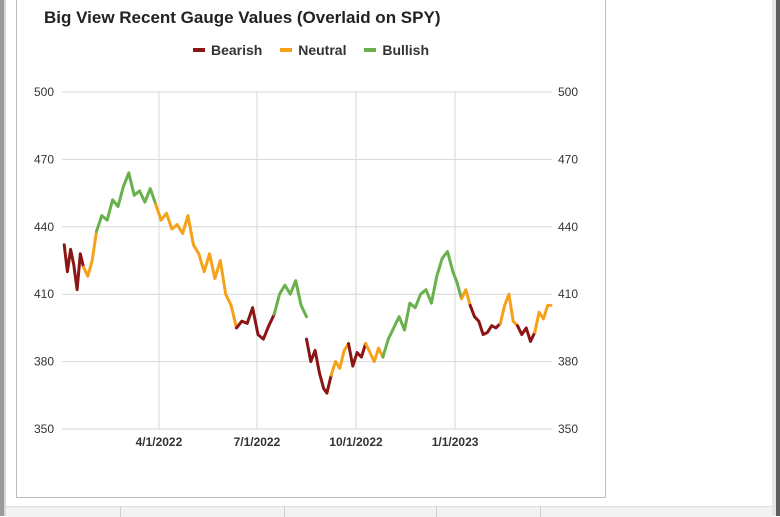 Image resolution: width=780 pixels, height=517 pixels. What do you see at coordinates (44, 227) in the screenshot?
I see `y-tick-label-left: 440` at bounding box center [44, 227].